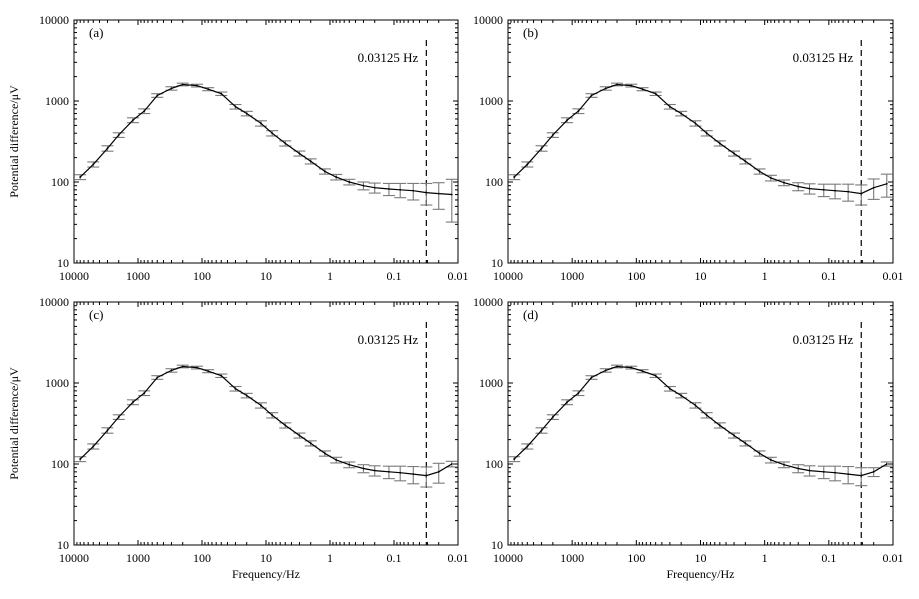 This screenshot has width=919, height=599. What do you see at coordinates (266, 574) in the screenshot?
I see `x-axis-label: Frequency/Hz` at bounding box center [266, 574].